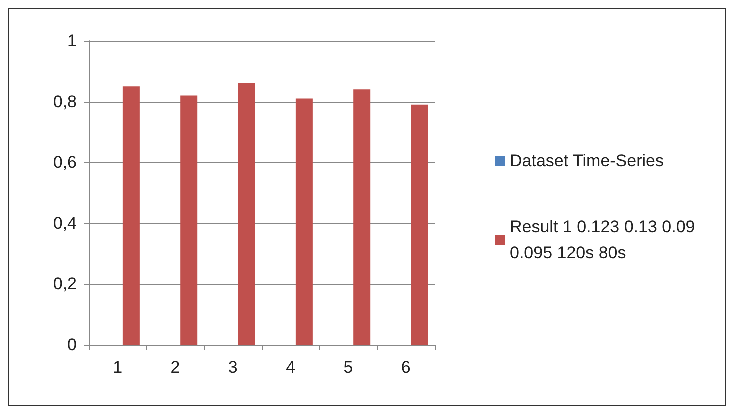 The height and width of the screenshot is (414, 734). What do you see at coordinates (406, 367) in the screenshot?
I see `x-tick-label: 6` at bounding box center [406, 367].